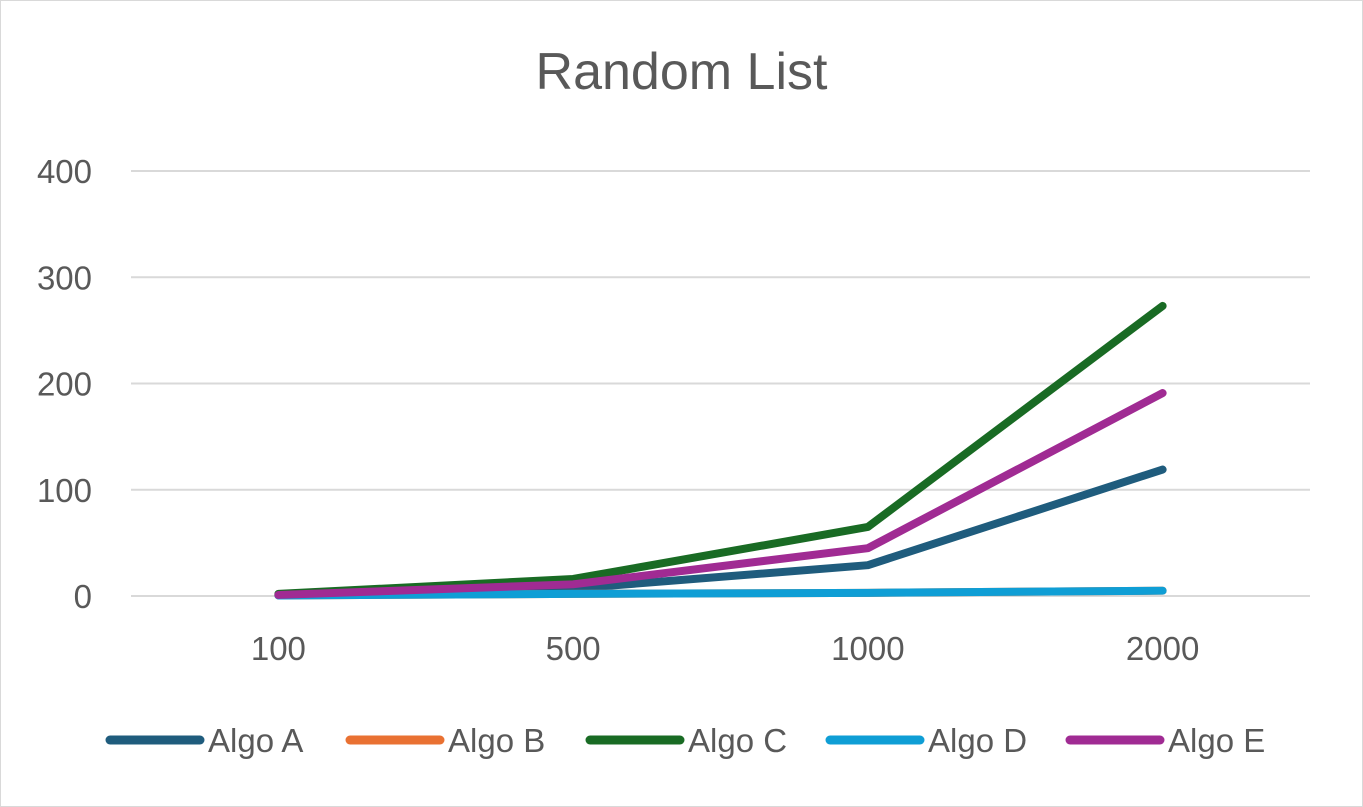 The height and width of the screenshot is (807, 1363). What do you see at coordinates (64, 490) in the screenshot?
I see `y-tick-label: 100` at bounding box center [64, 490].